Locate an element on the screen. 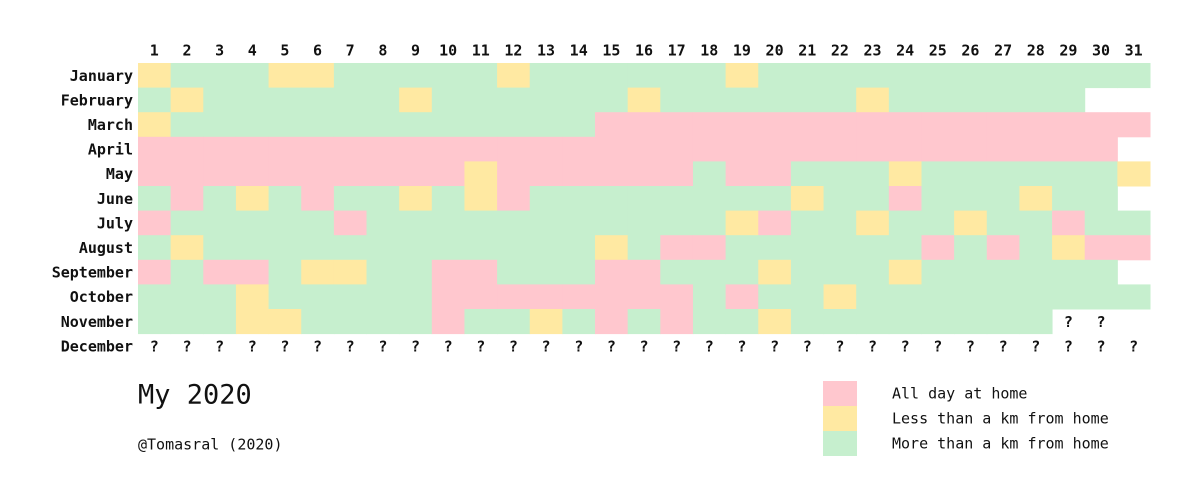 Image resolution: width=1200 pixels, height=490 pixels. day-label: 22 is located at coordinates (840, 51).